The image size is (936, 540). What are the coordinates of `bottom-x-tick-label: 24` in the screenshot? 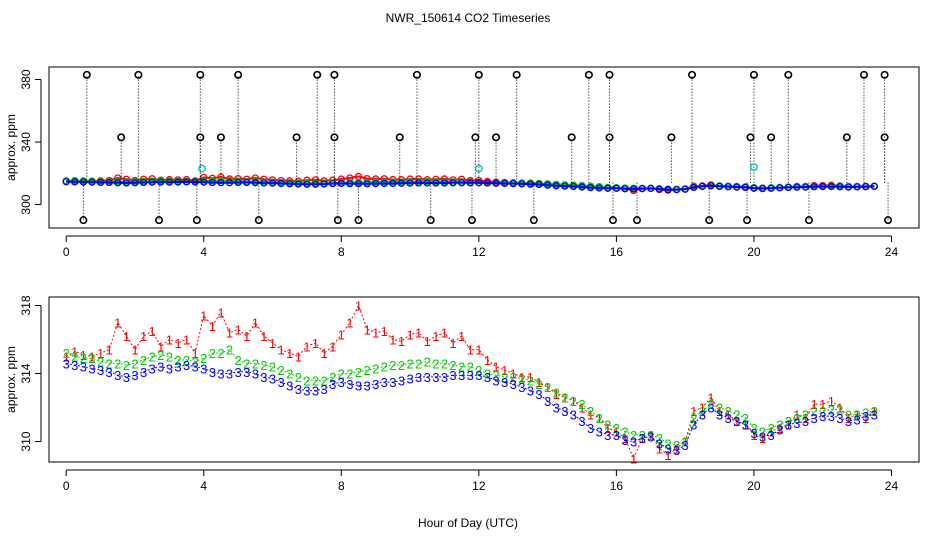 It's located at (892, 486).